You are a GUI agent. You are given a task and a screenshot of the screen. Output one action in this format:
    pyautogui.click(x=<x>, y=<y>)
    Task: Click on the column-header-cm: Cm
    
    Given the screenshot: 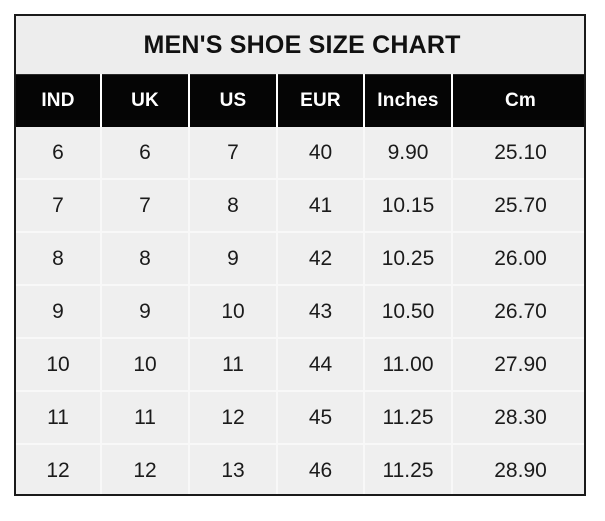 What is the action you would take?
    pyautogui.click(x=518, y=100)
    